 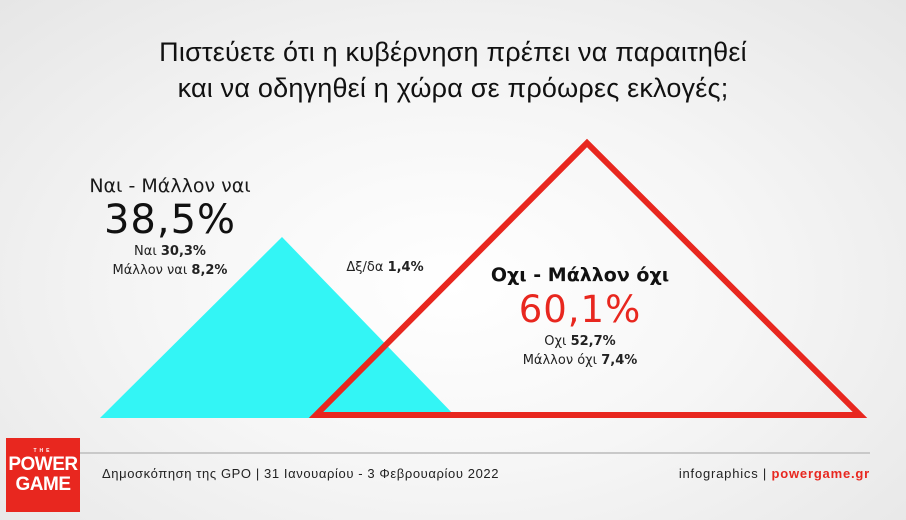 I want to click on credit: infographics | powergame.gr, so click(x=774, y=473).